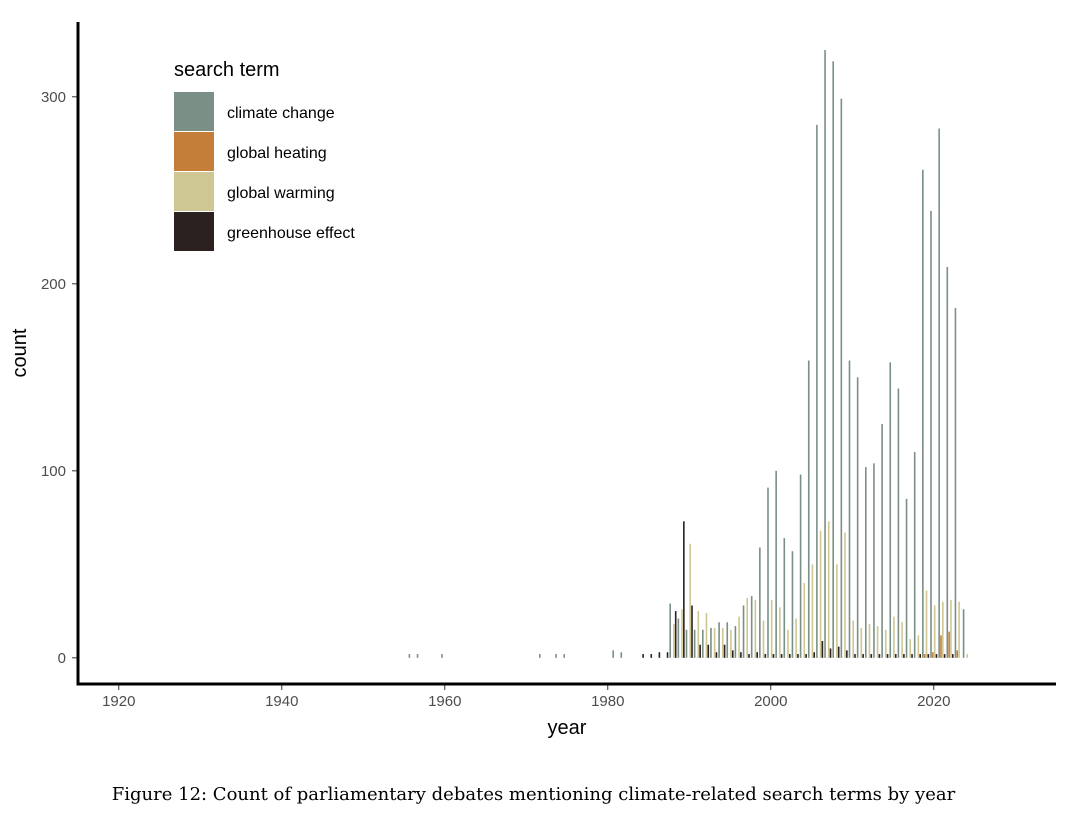 The image size is (1067, 819). What do you see at coordinates (825, 354) in the screenshot?
I see `bar-climate-change-2007` at bounding box center [825, 354].